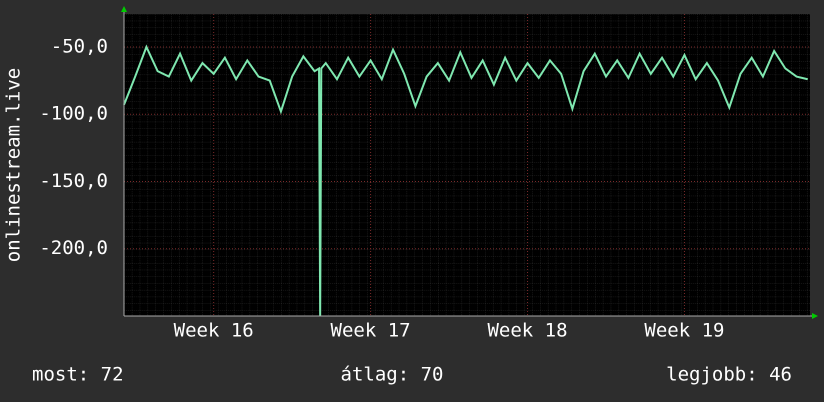 This screenshot has width=824, height=402. Describe the element at coordinates (79, 46) in the screenshot. I see `y-tick-label: -50,0` at that location.